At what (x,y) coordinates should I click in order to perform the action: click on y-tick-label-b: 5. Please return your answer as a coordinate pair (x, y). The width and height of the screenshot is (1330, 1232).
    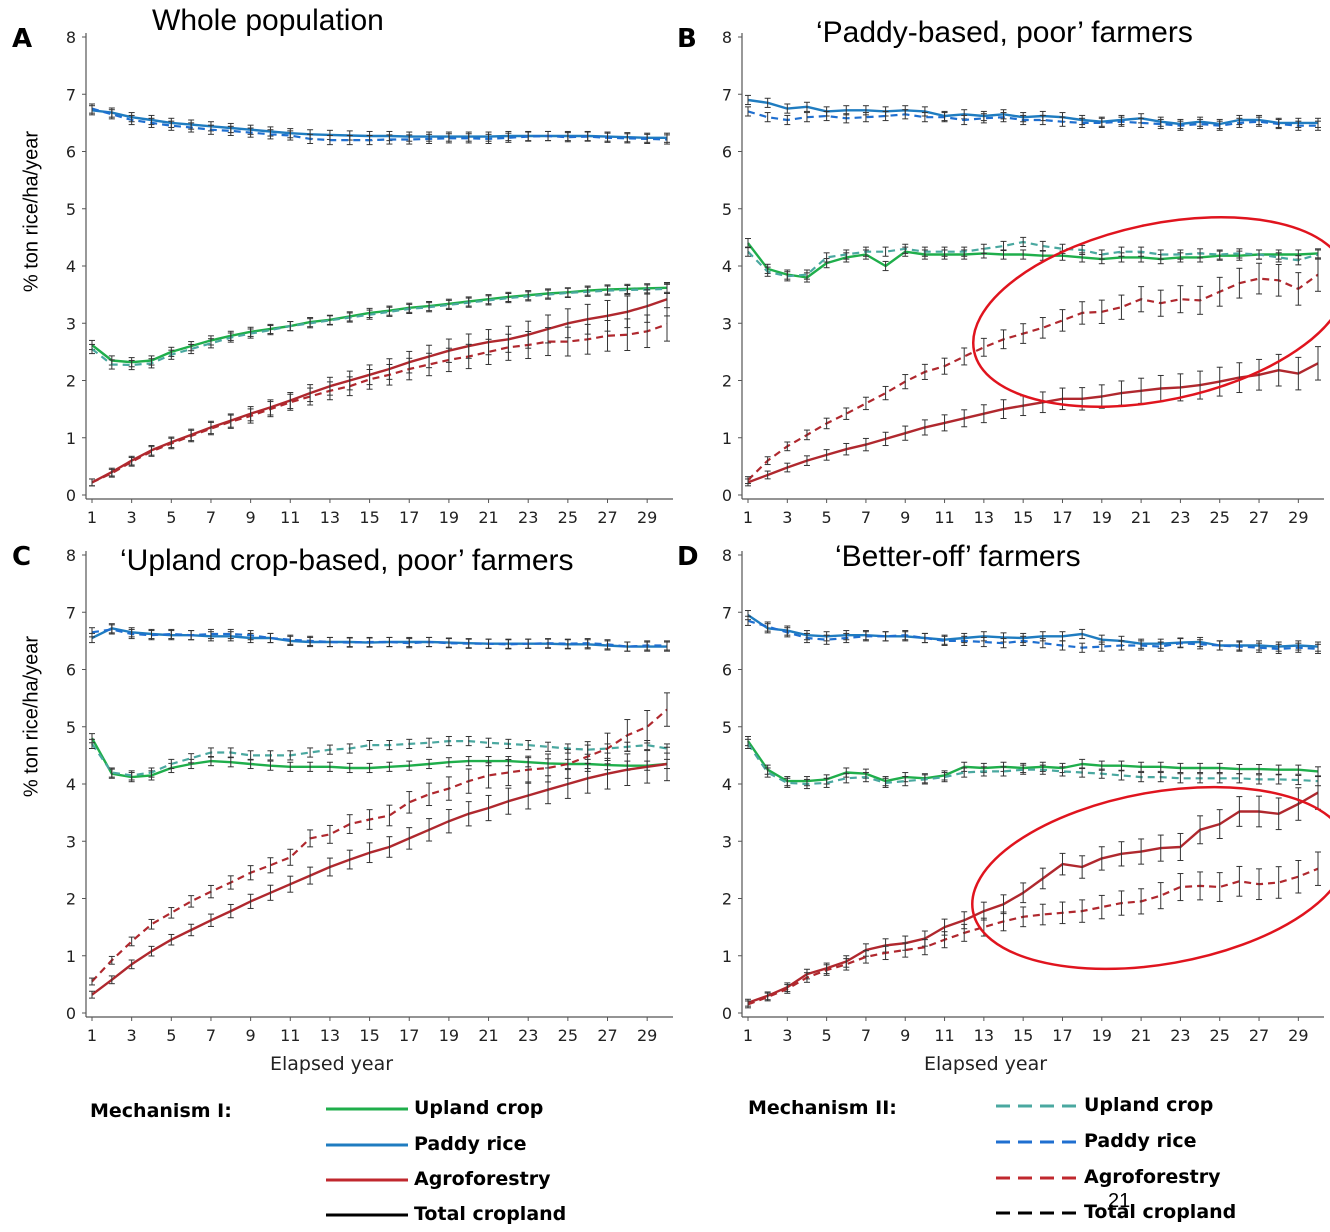
    Looking at the image, I should click on (727, 209).